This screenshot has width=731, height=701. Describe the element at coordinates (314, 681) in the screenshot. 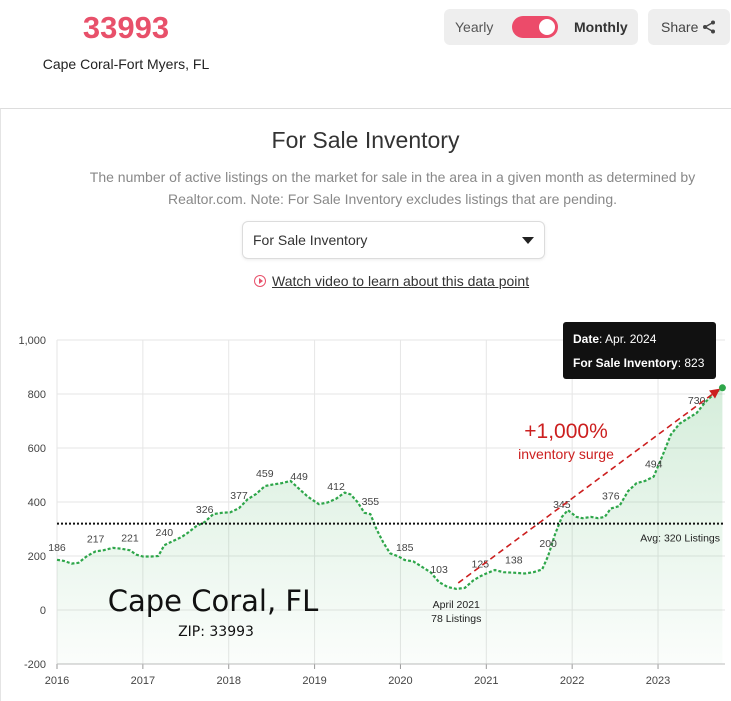

I see `x-tick-label: 2019` at that location.